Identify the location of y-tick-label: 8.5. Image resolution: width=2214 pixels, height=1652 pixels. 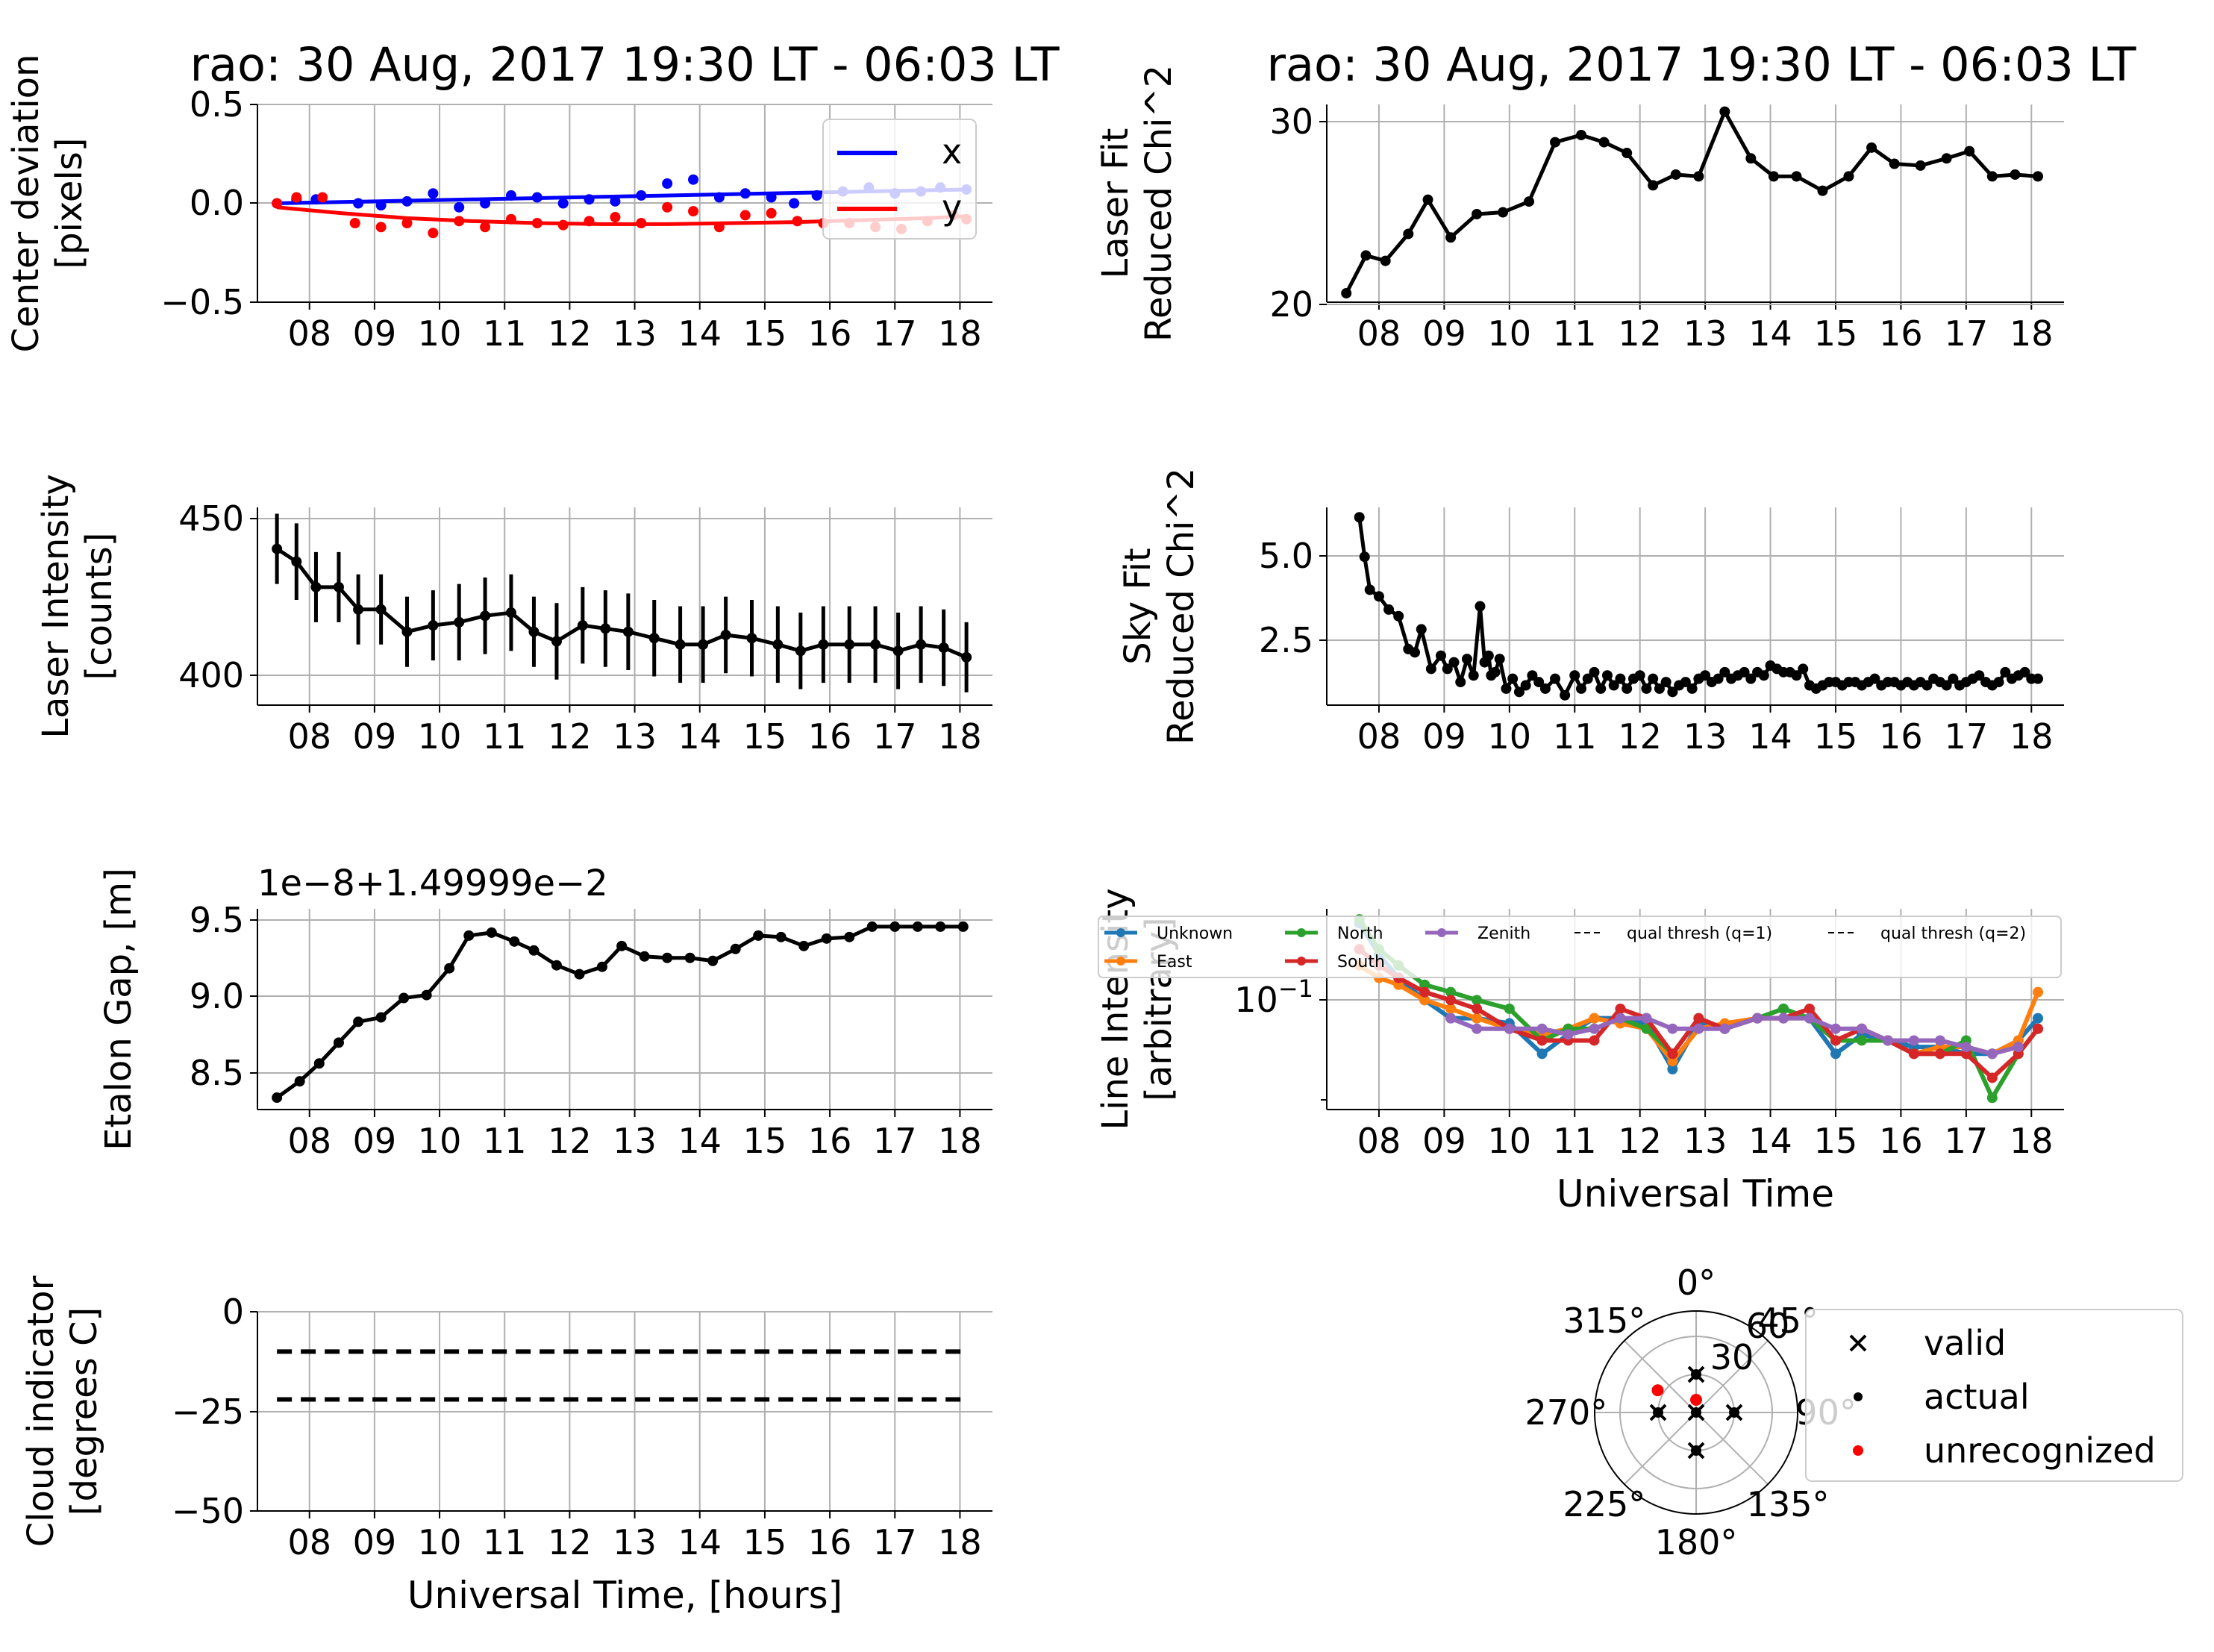
(217, 1073).